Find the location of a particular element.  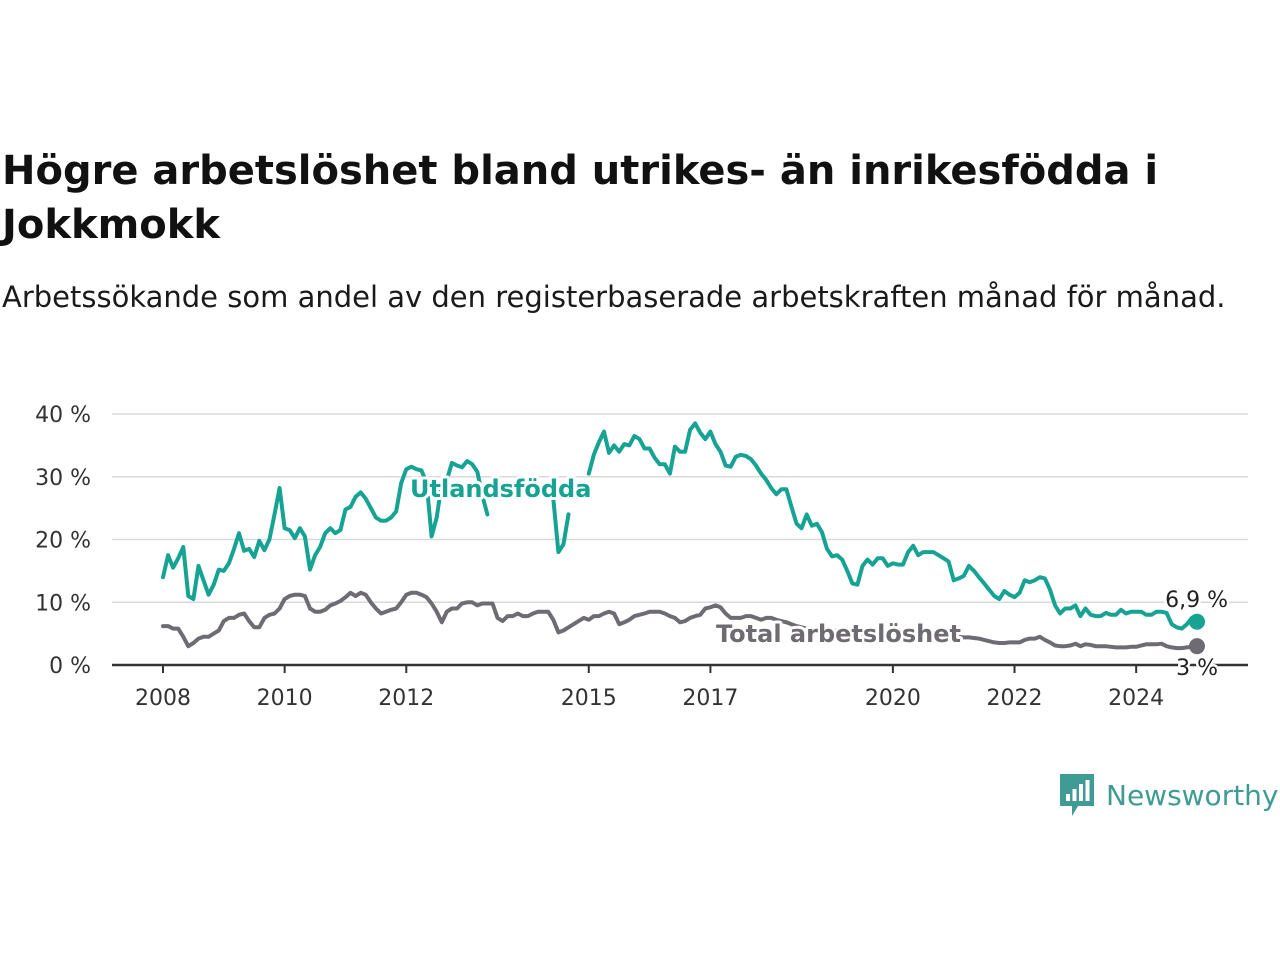

series-label-utlandsfodda: Utlandsfödda is located at coordinates (500, 489).